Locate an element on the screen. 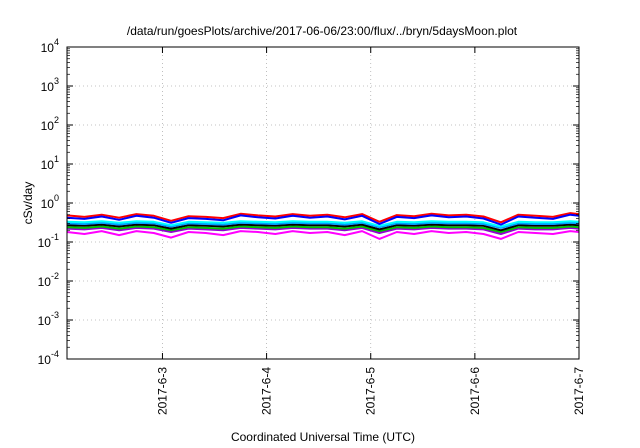  x-tick-label: 2017-6-6 is located at coordinates (475, 391).